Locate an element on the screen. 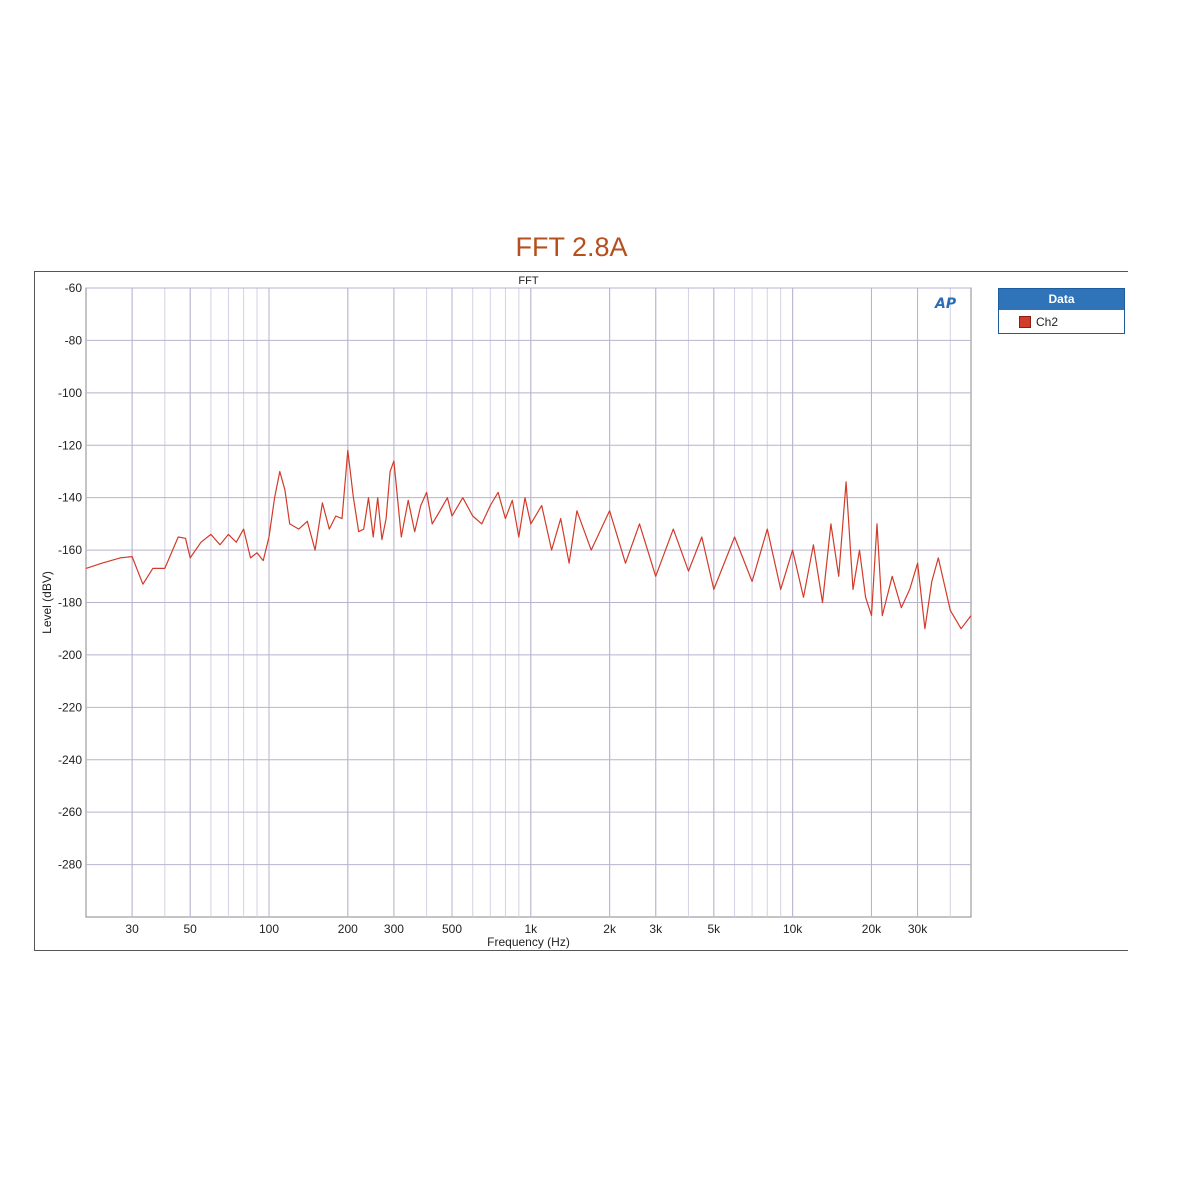 This screenshot has width=1200, height=1200. y-tick-label: -180 is located at coordinates (70, 603).